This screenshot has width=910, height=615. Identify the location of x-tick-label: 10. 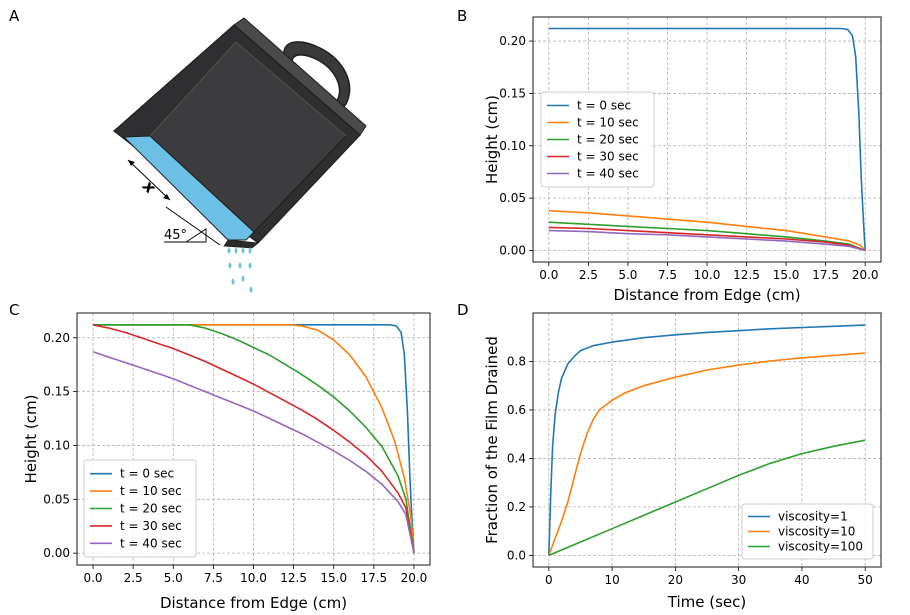
(611, 580).